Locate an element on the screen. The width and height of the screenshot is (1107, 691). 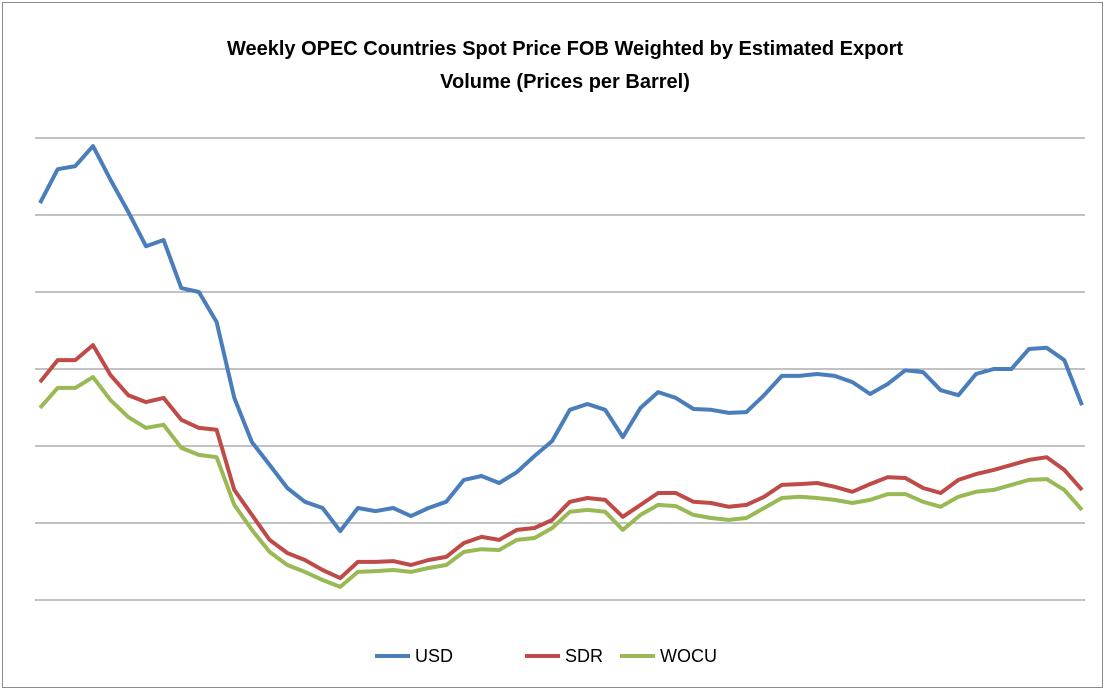
legend-label: SDR is located at coordinates (584, 656).